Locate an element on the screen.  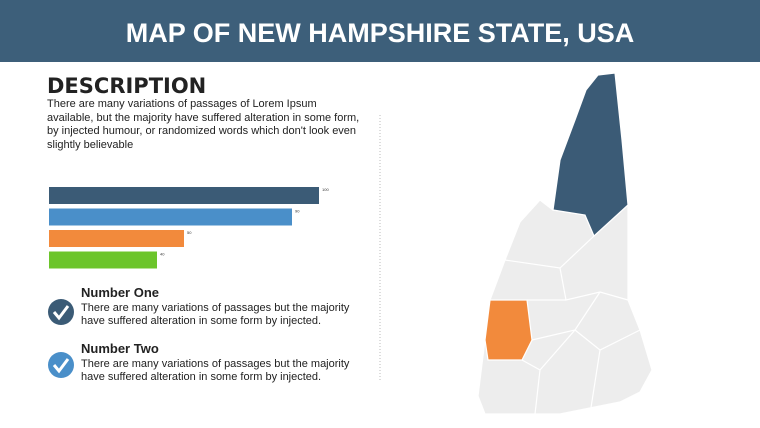
value-label: 50 is located at coordinates (189, 232).